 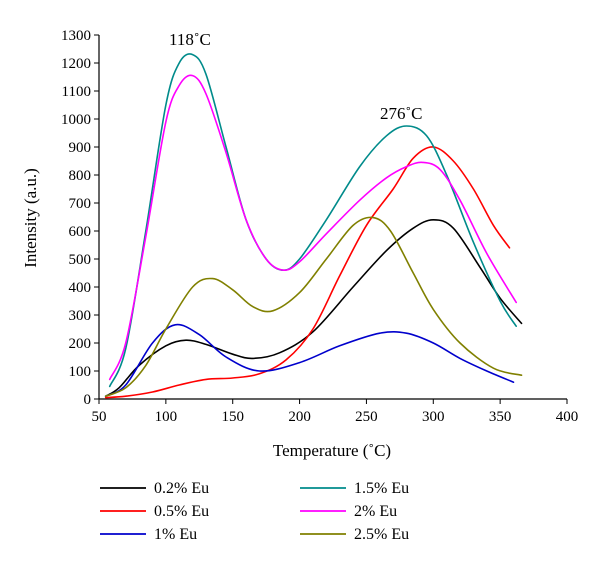 I want to click on y-tick-label: 1100, so click(x=76, y=92).